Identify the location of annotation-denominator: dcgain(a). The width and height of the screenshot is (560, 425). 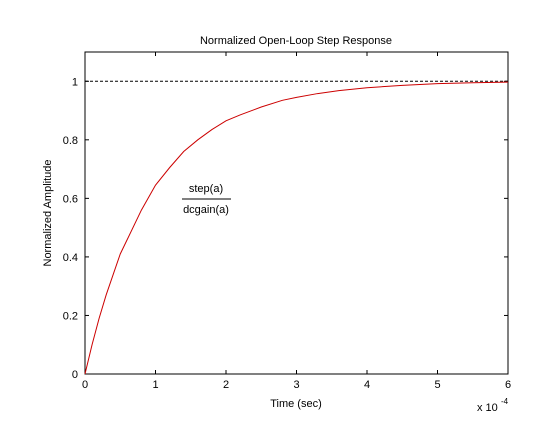
(206, 210).